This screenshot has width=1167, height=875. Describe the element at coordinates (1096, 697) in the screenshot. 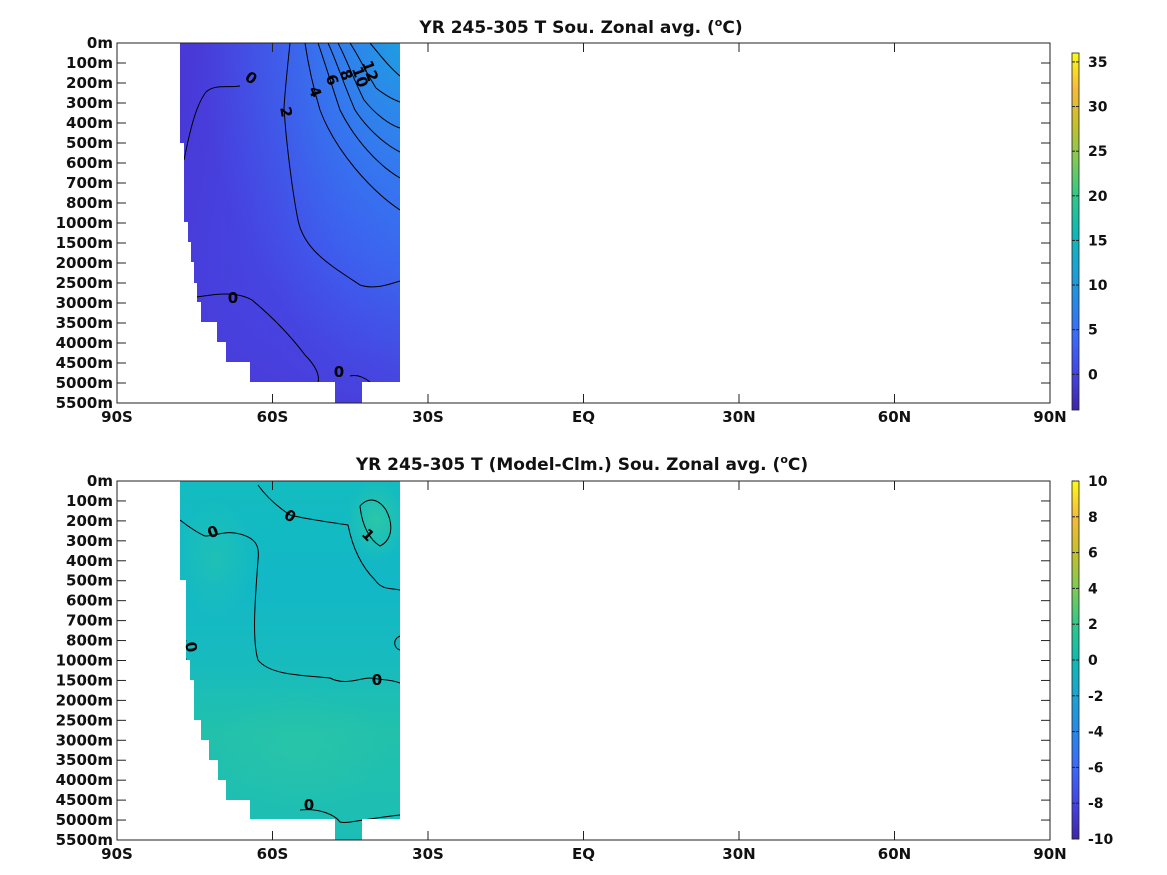

I see `colorbar-tick-label: -2` at that location.